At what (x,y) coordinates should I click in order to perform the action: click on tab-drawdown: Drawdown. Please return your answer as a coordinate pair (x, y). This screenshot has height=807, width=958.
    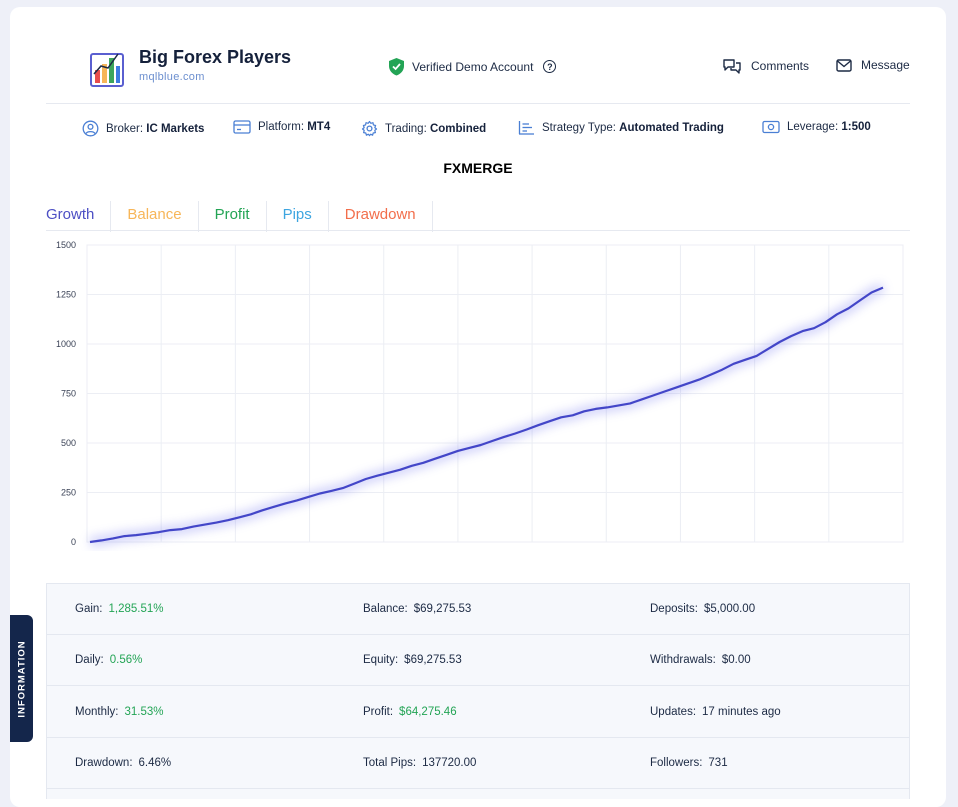
    Looking at the image, I should click on (381, 216).